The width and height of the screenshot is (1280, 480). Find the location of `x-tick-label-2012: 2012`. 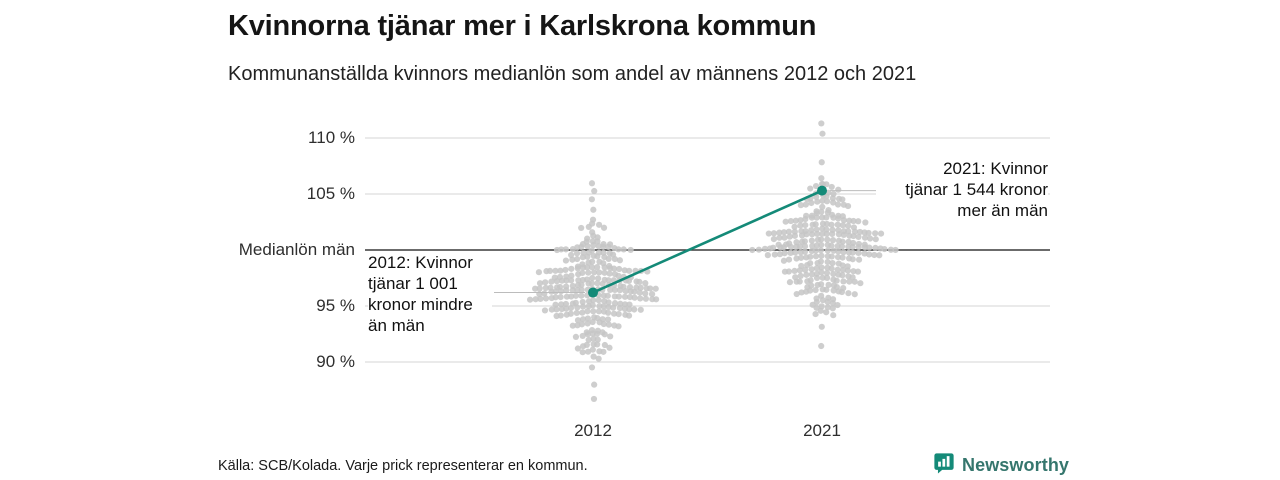

x-tick-label-2012: 2012 is located at coordinates (593, 430).